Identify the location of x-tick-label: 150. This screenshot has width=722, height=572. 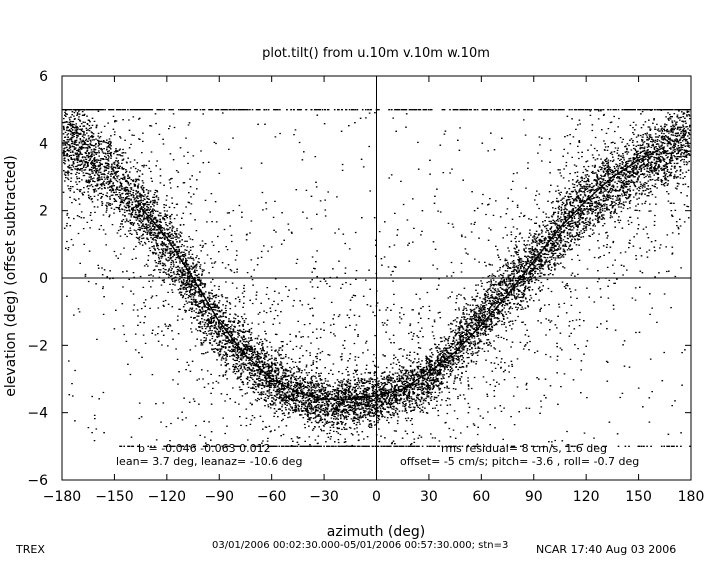
(638, 497).